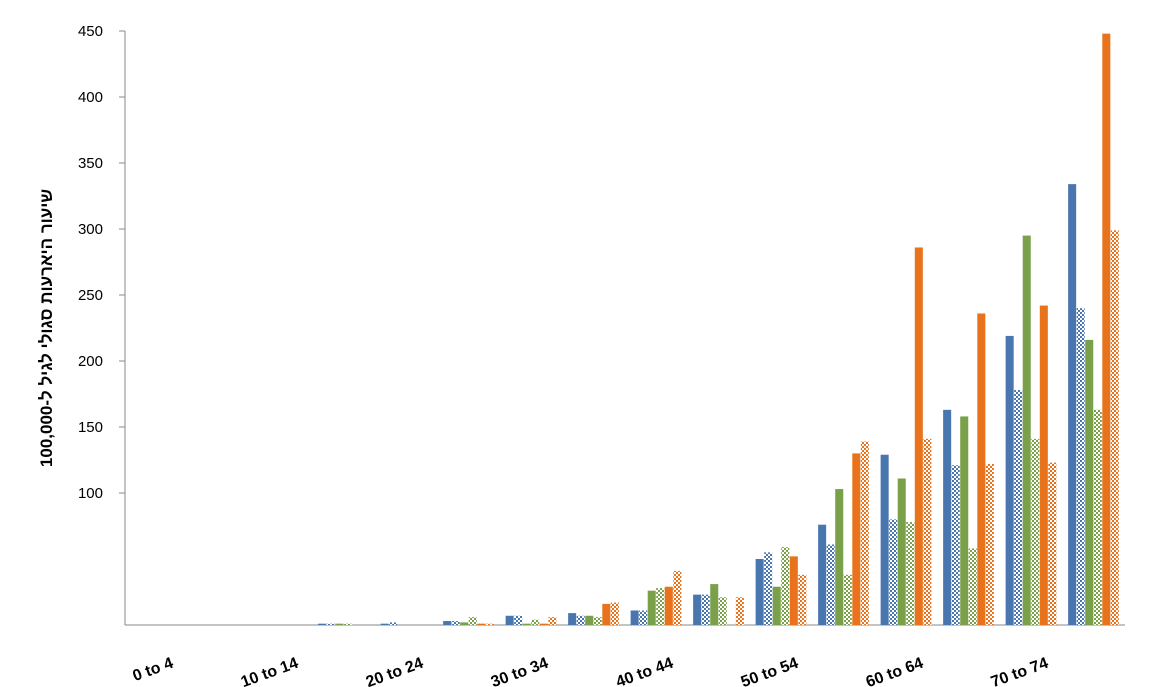 The height and width of the screenshot is (687, 1155). What do you see at coordinates (90, 97) in the screenshot?
I see `y-tick-label: 400` at bounding box center [90, 97].